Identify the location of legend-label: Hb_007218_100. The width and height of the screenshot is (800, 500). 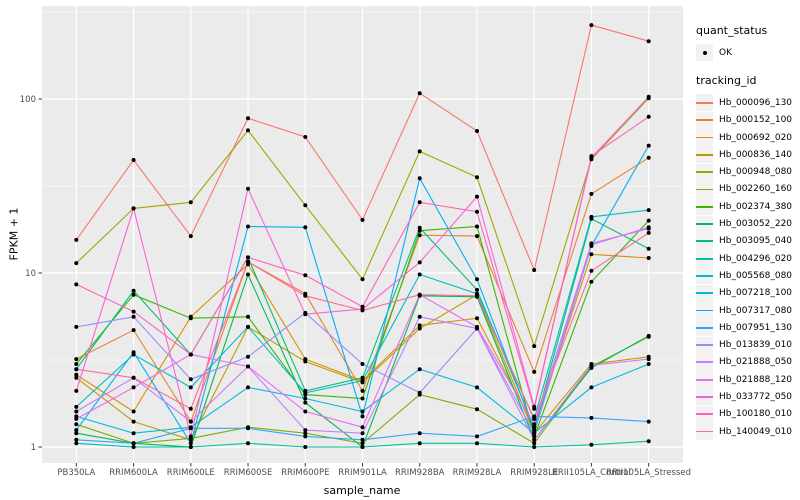
(756, 293).